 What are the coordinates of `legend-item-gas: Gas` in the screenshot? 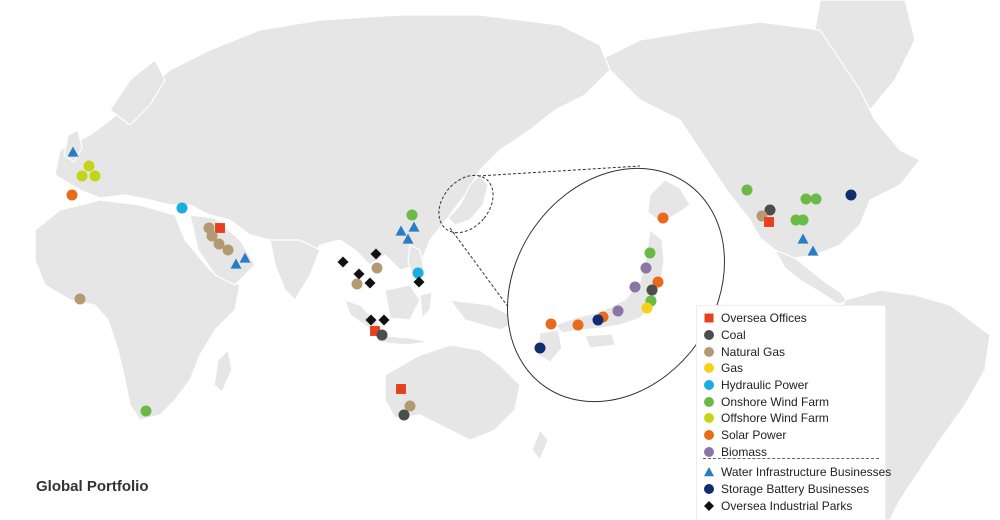 It's located at (723, 368).